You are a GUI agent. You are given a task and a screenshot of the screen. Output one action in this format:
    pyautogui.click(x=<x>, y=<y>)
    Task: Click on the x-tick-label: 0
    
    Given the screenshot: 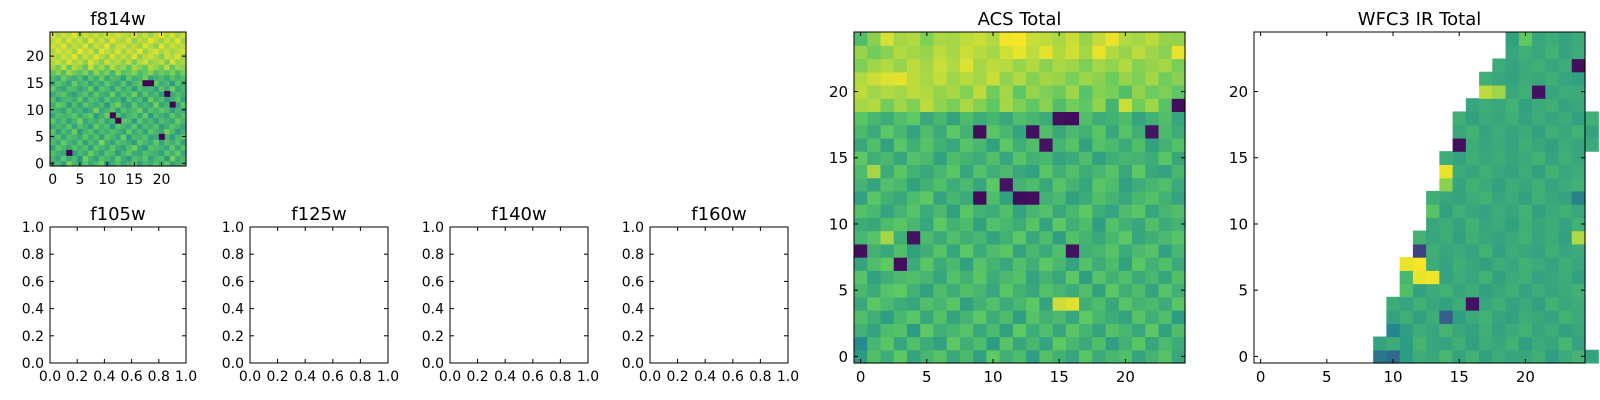 What is the action you would take?
    pyautogui.click(x=52, y=180)
    